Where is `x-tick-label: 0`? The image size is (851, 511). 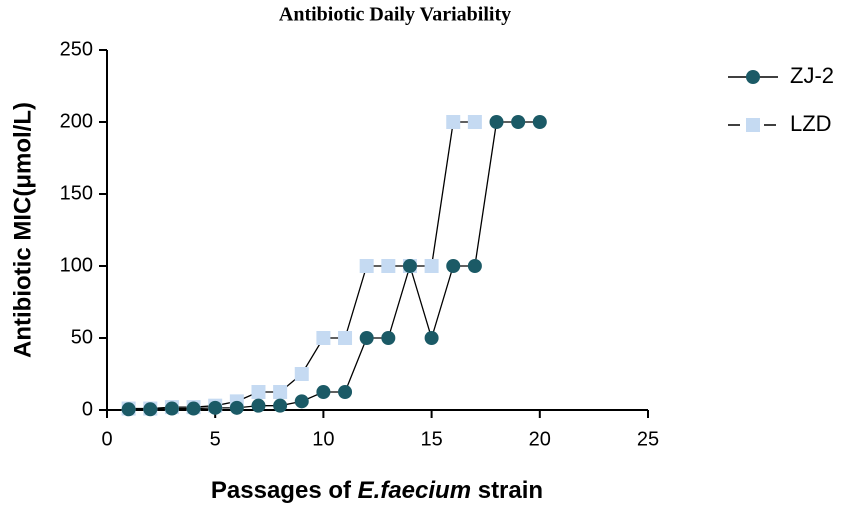
x-tick-label: 0 is located at coordinates (106, 439).